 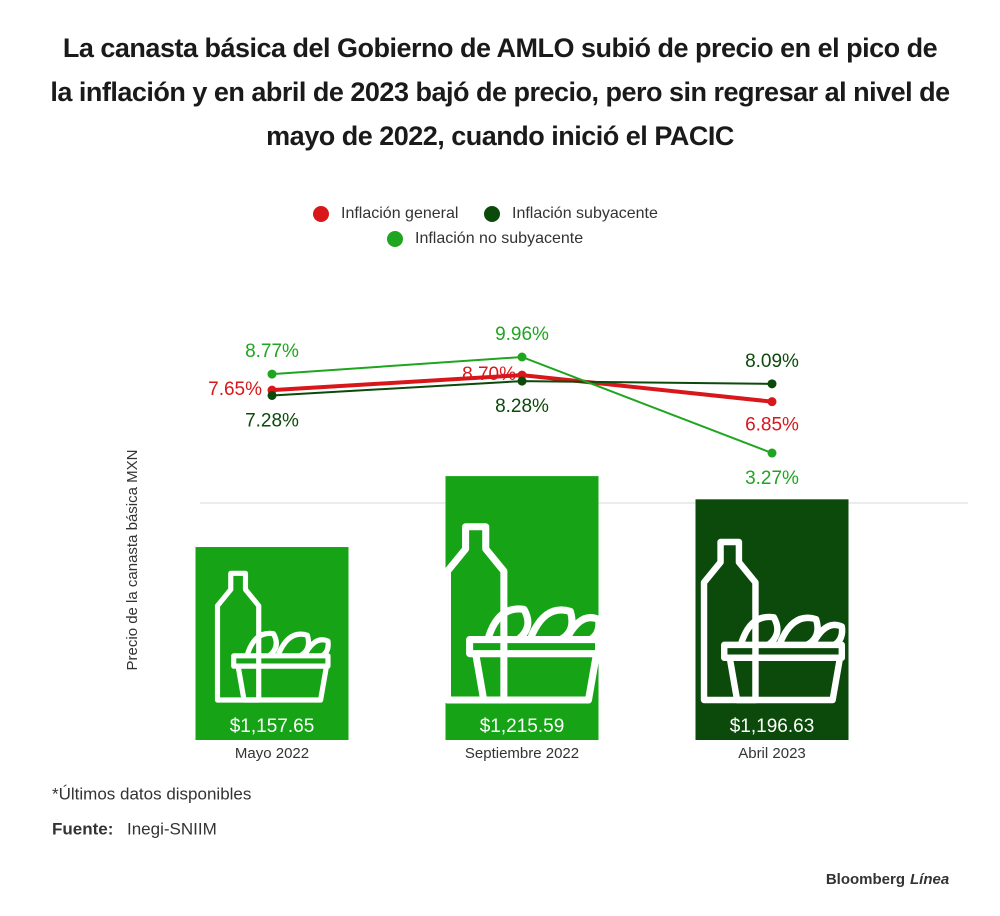 What do you see at coordinates (272, 351) in the screenshot?
I see `line-value-label: 8.77%` at bounding box center [272, 351].